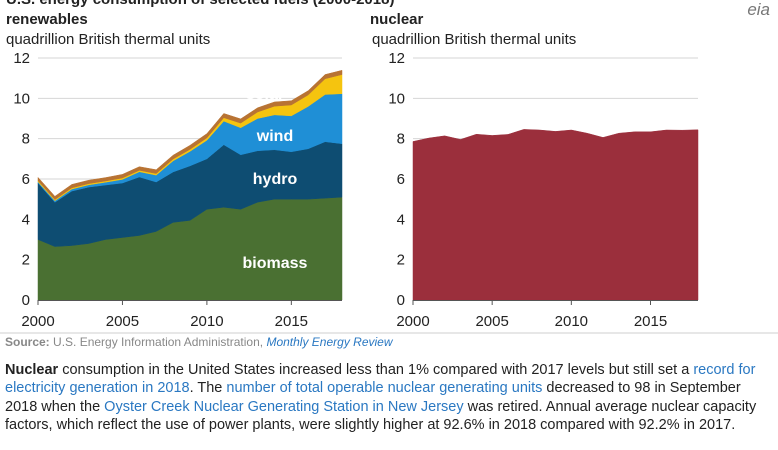 This screenshot has width=778, height=450. I want to click on series-label-wind: wind, so click(274, 136).